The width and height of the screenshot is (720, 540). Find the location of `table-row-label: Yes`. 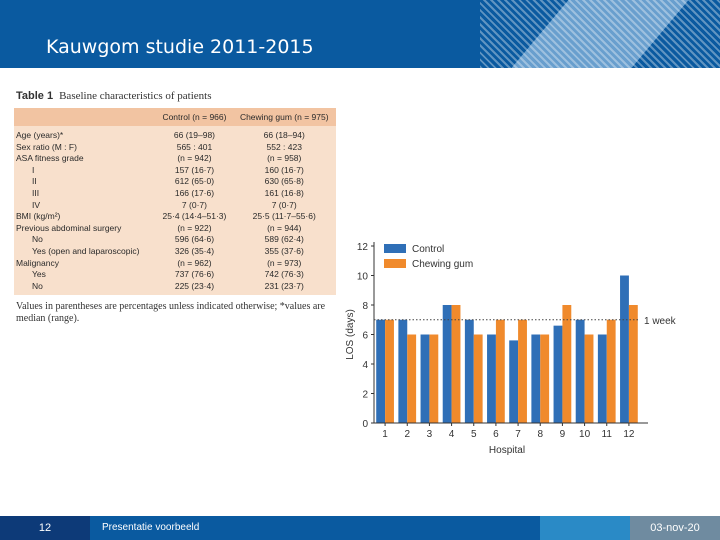

table-row-label: Yes is located at coordinates (39, 274).